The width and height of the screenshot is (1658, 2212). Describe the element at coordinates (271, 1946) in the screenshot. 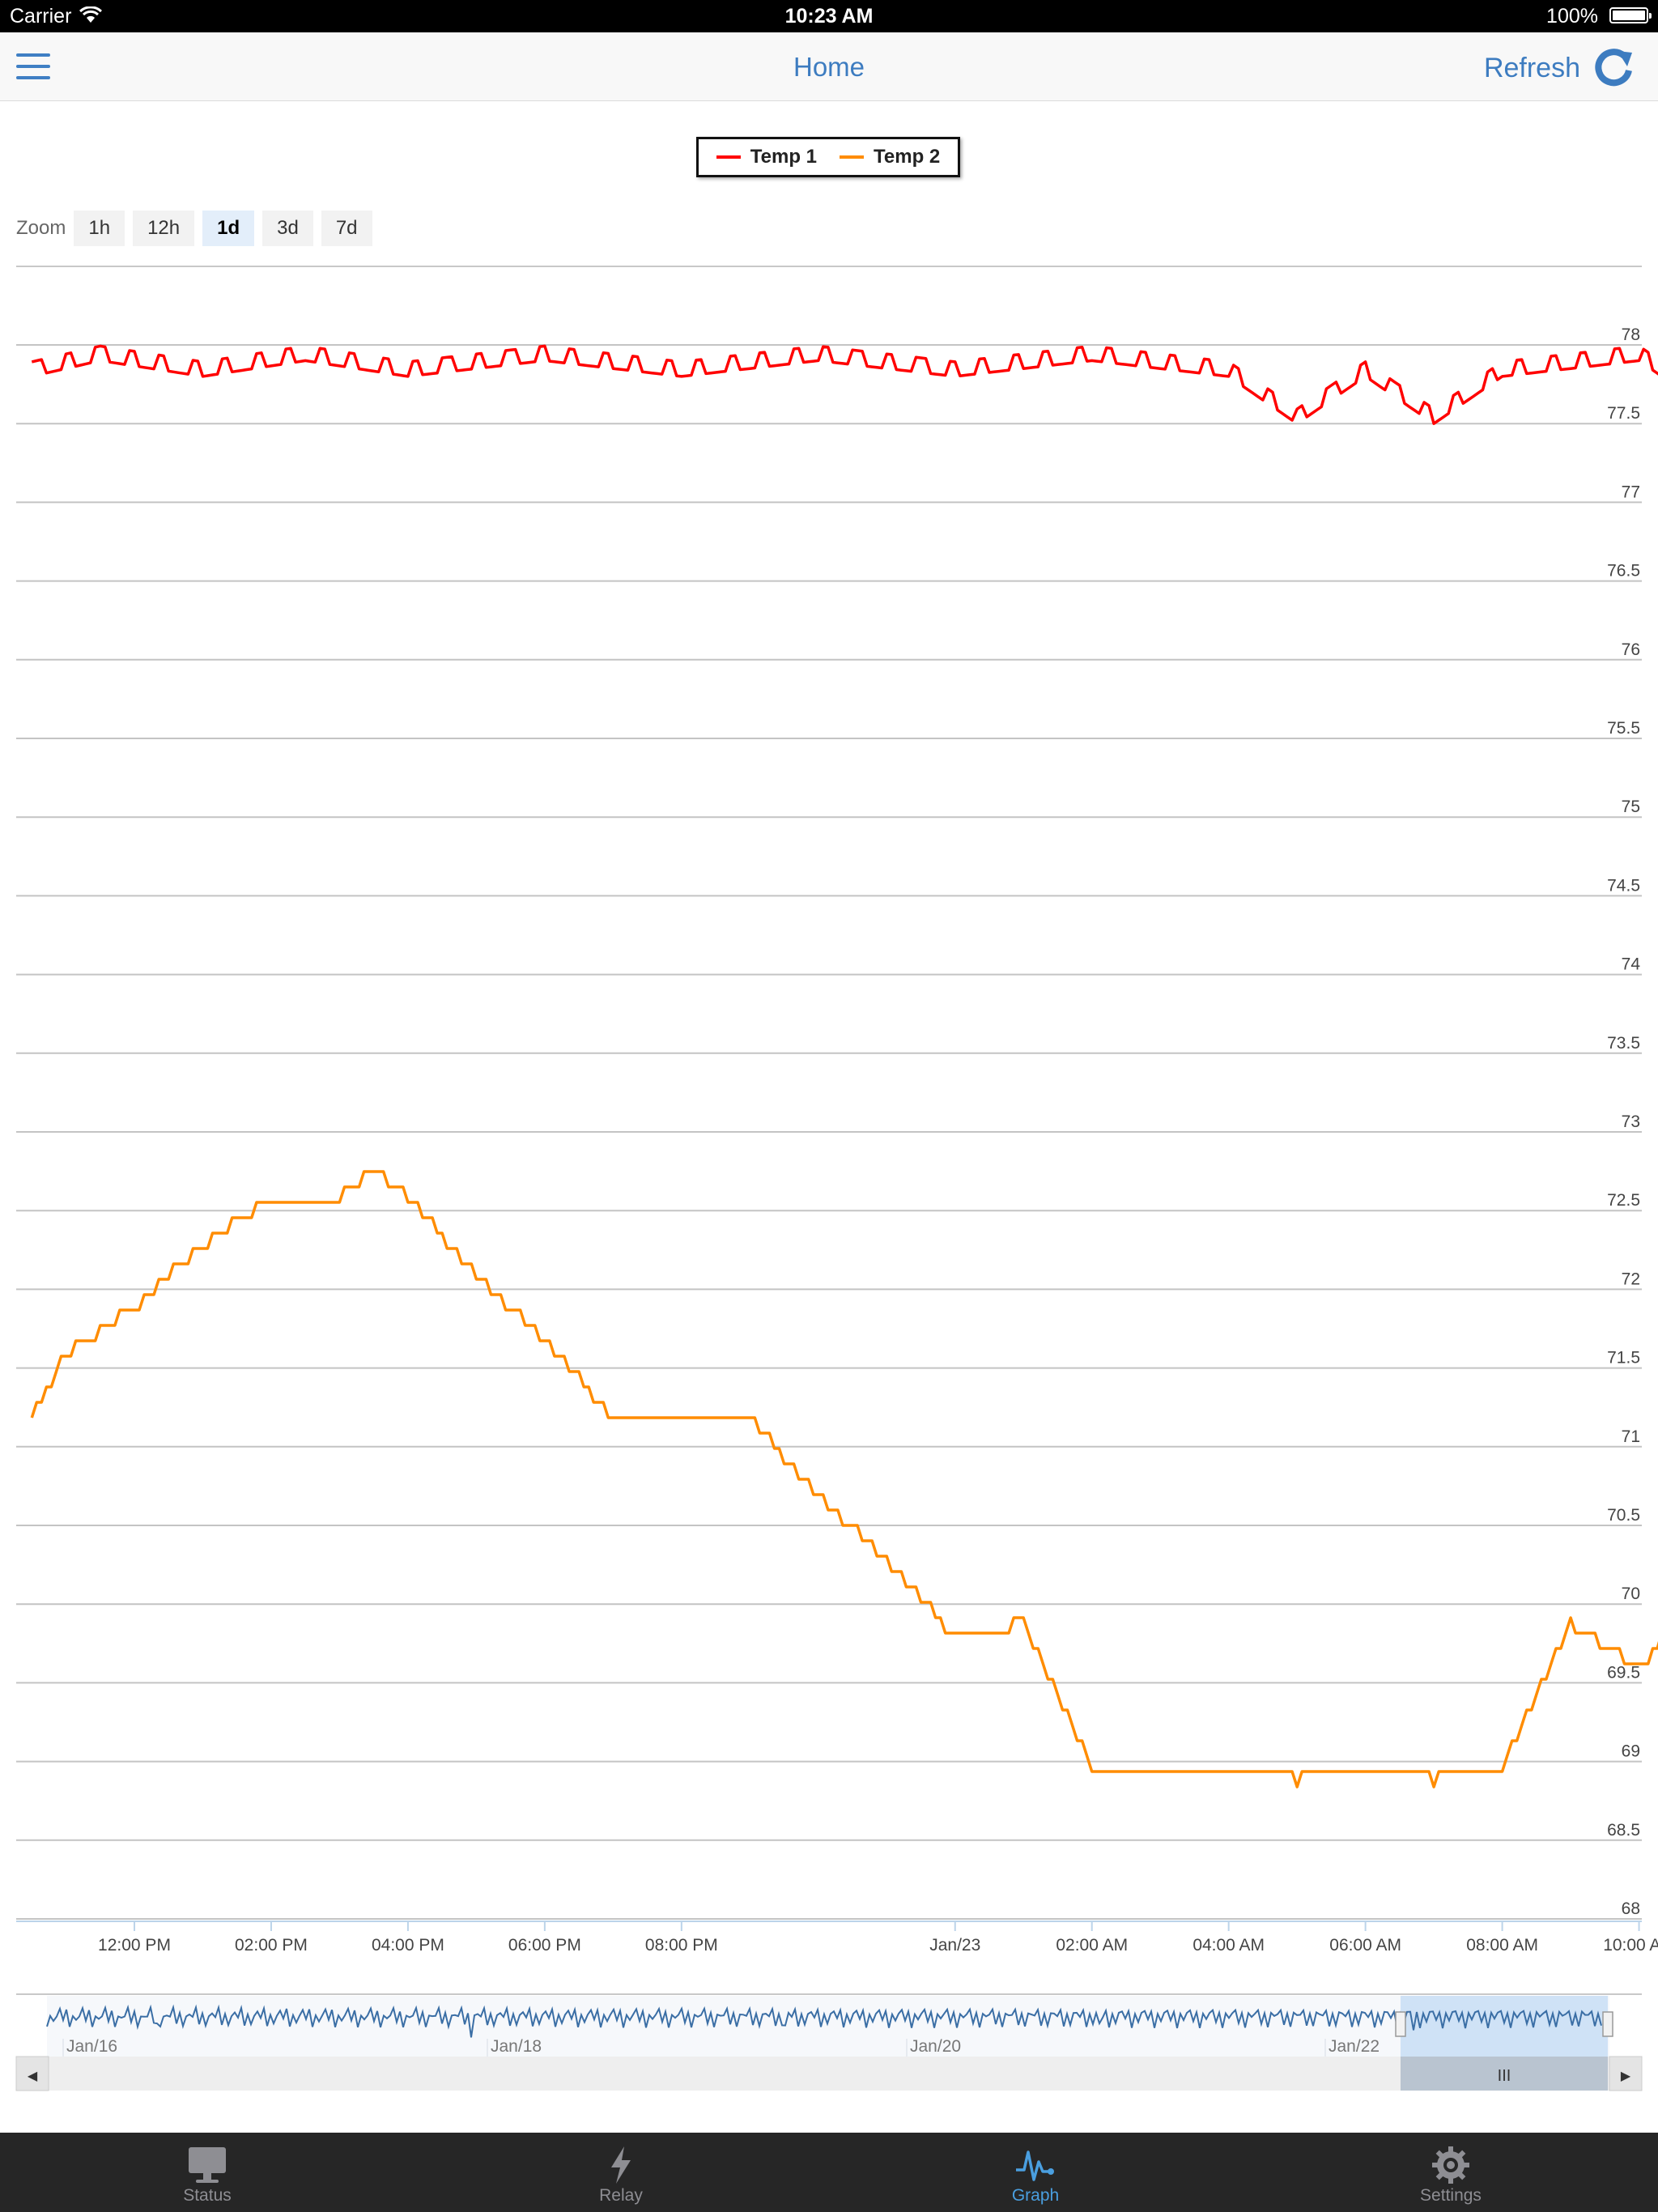

I see `x-tick-label: 02:00 PM` at that location.